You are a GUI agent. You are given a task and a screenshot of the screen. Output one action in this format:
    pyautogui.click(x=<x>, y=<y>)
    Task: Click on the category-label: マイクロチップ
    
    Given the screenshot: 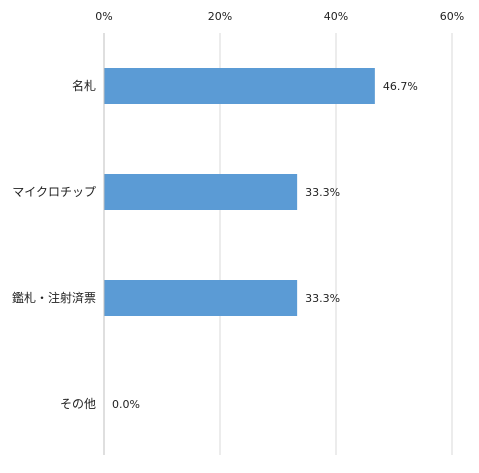 What is the action you would take?
    pyautogui.click(x=54, y=192)
    